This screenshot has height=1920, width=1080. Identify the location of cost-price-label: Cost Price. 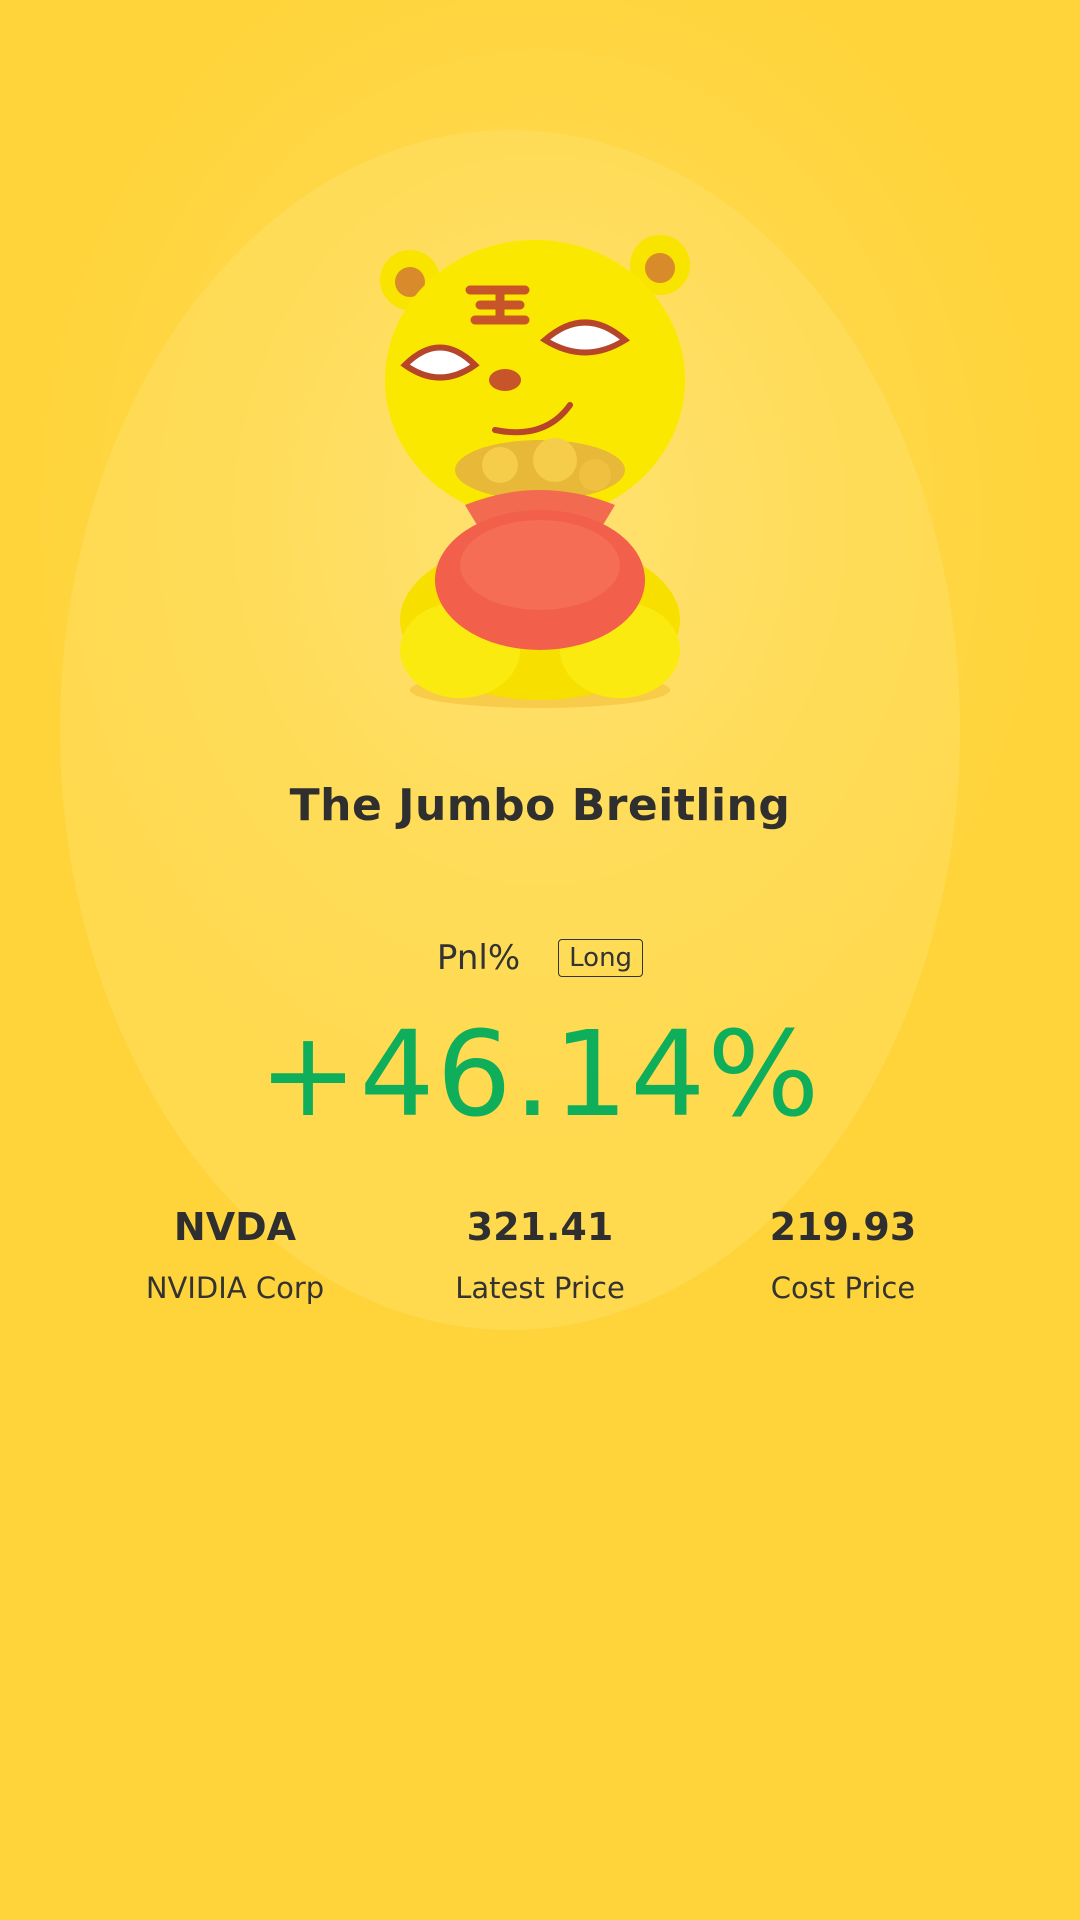
(843, 1288).